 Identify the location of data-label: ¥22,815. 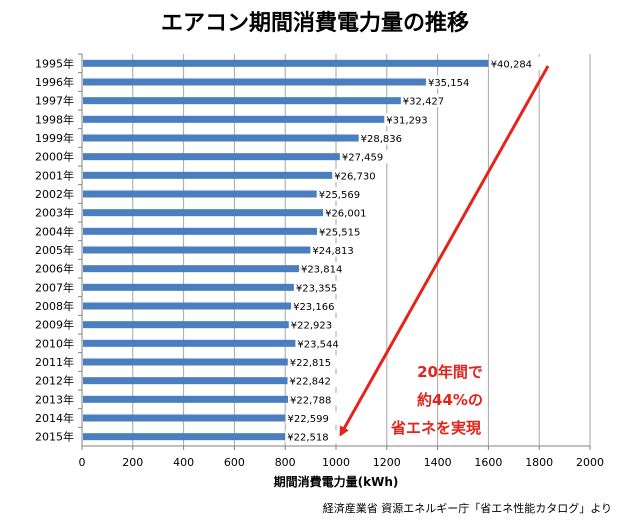
(310, 363).